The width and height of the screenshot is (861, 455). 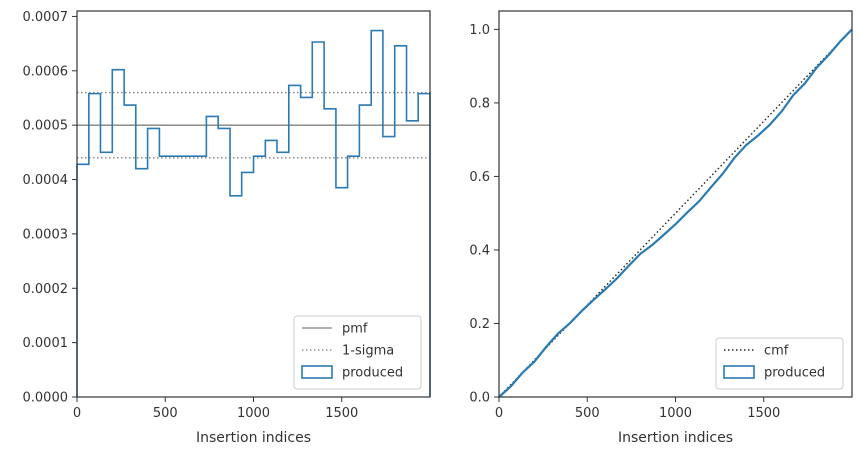 What do you see at coordinates (776, 351) in the screenshot?
I see `legend-label-cmf: cmf` at bounding box center [776, 351].